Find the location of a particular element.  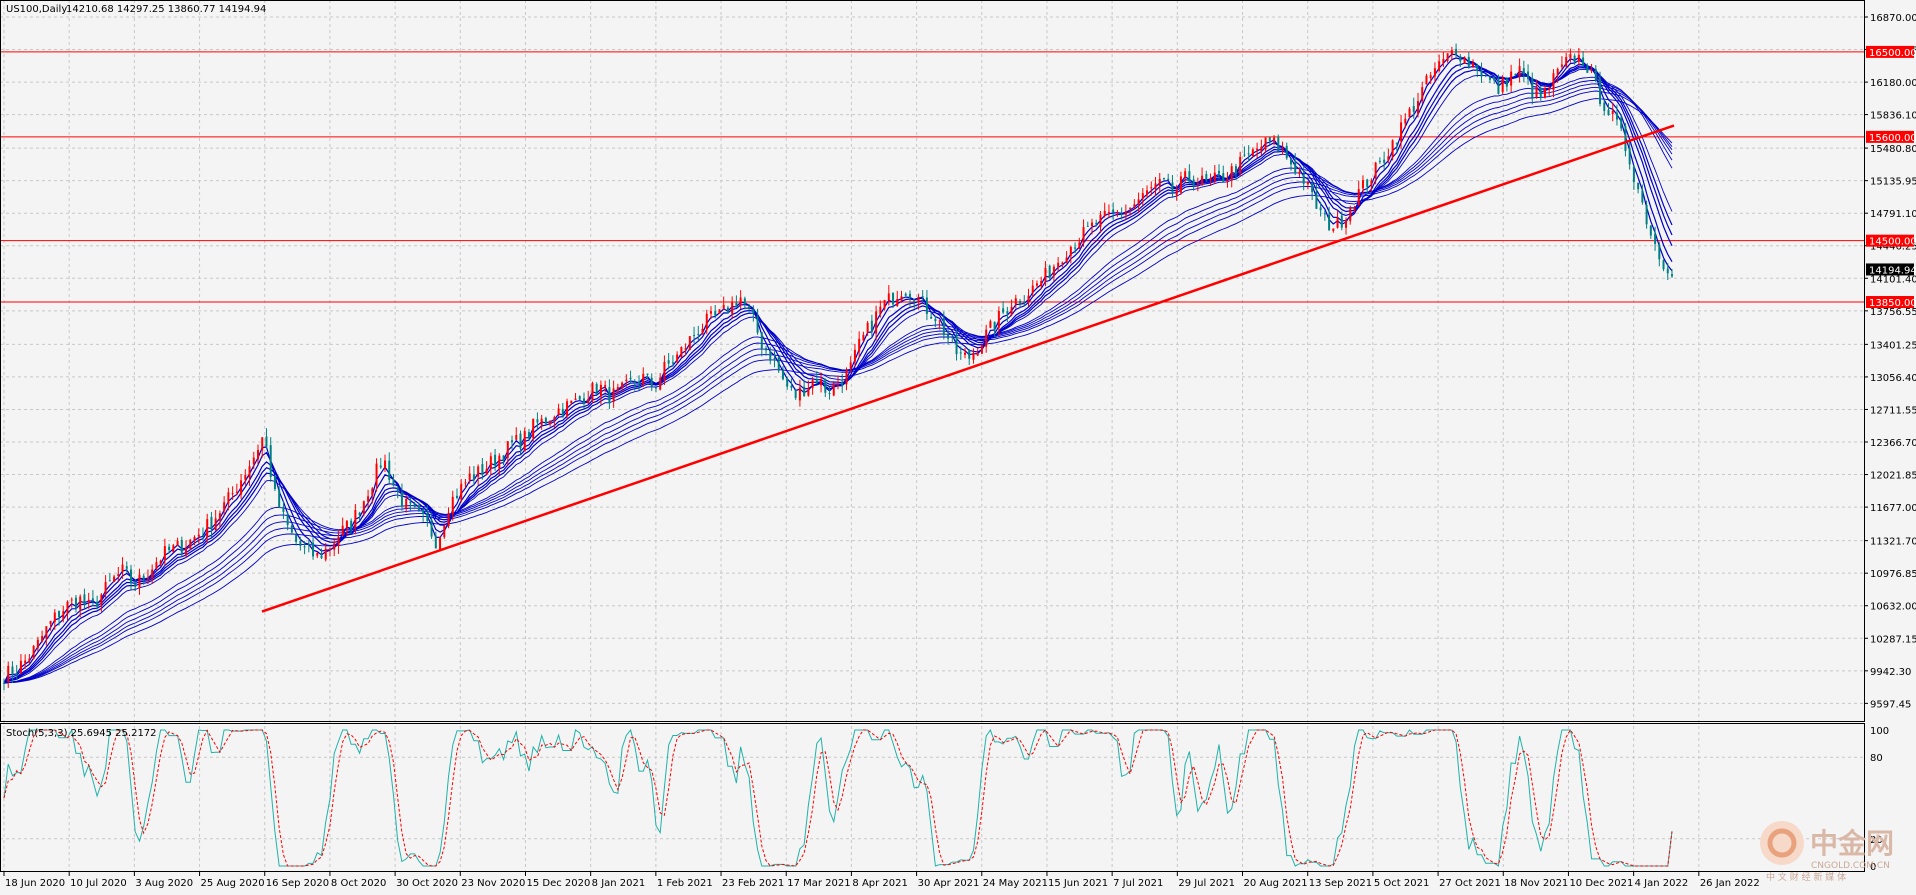

watermark-logo-inner is located at coordinates (1782, 843).